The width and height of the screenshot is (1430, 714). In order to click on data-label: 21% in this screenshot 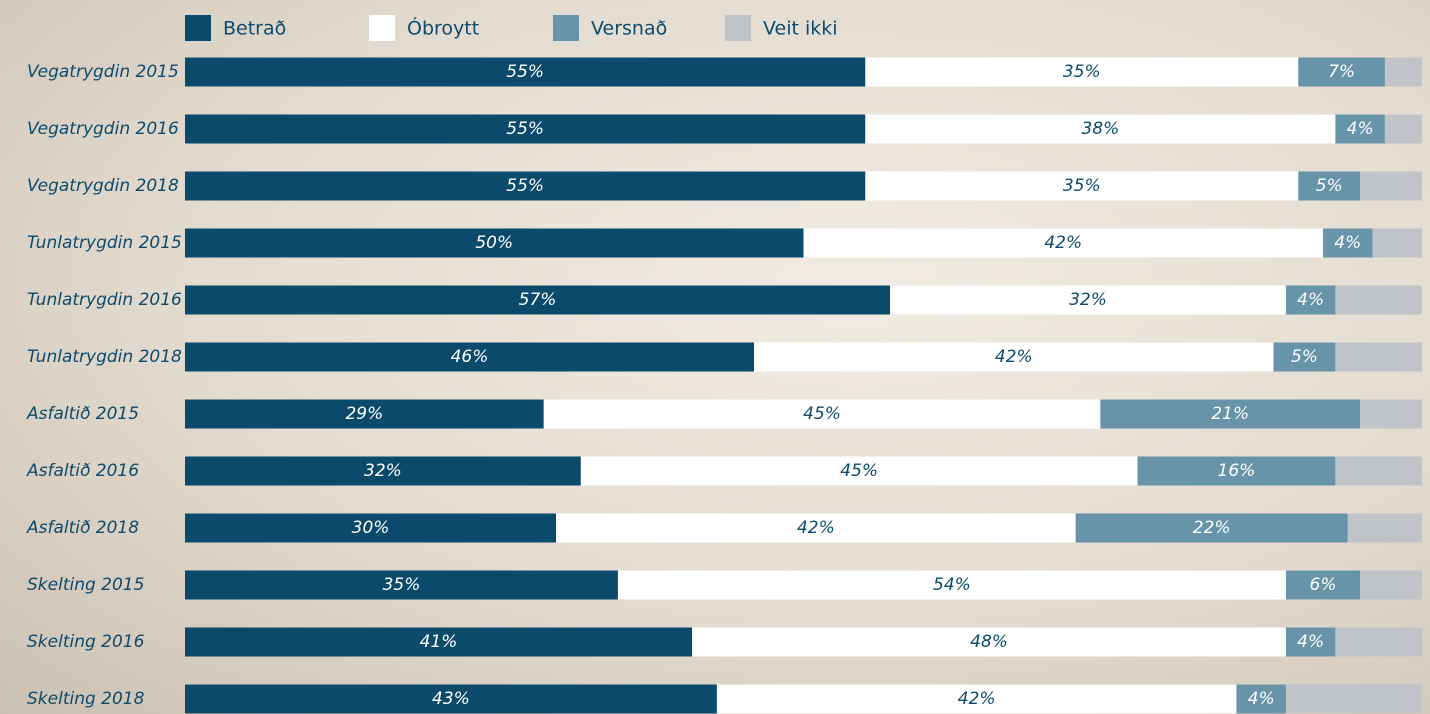, I will do `click(1230, 414)`.